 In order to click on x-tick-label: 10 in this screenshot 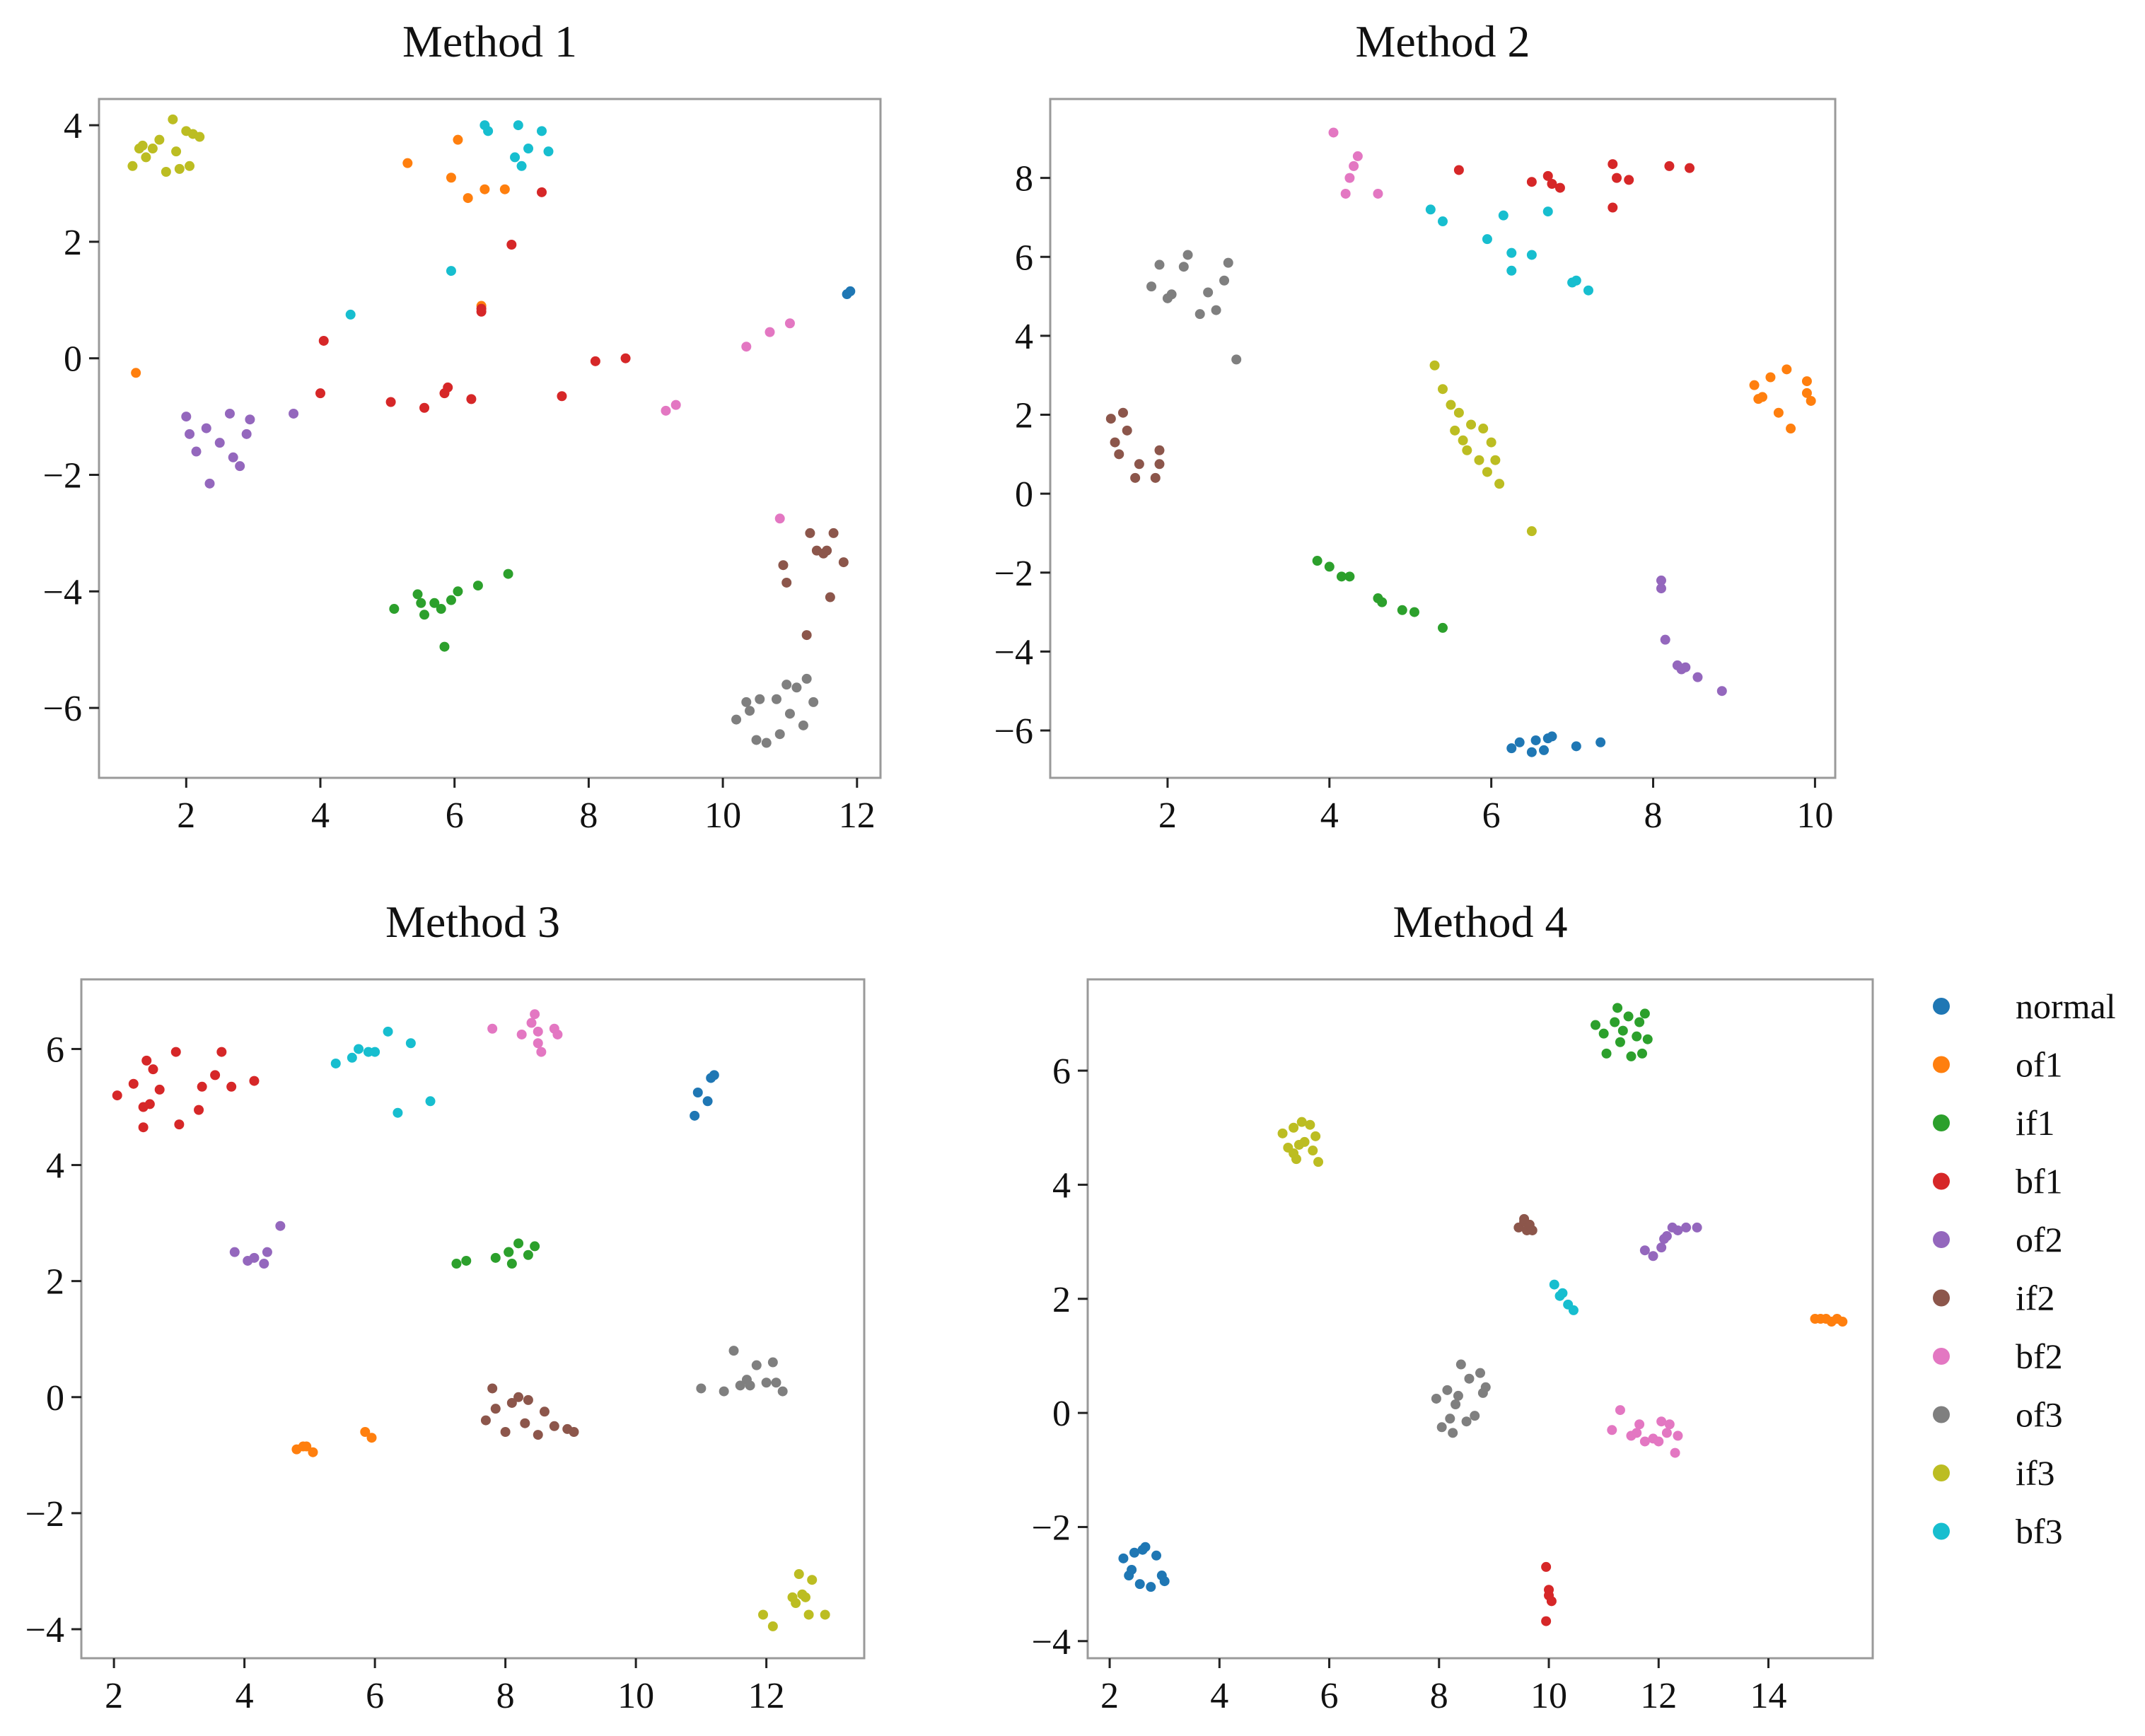, I will do `click(722, 816)`.